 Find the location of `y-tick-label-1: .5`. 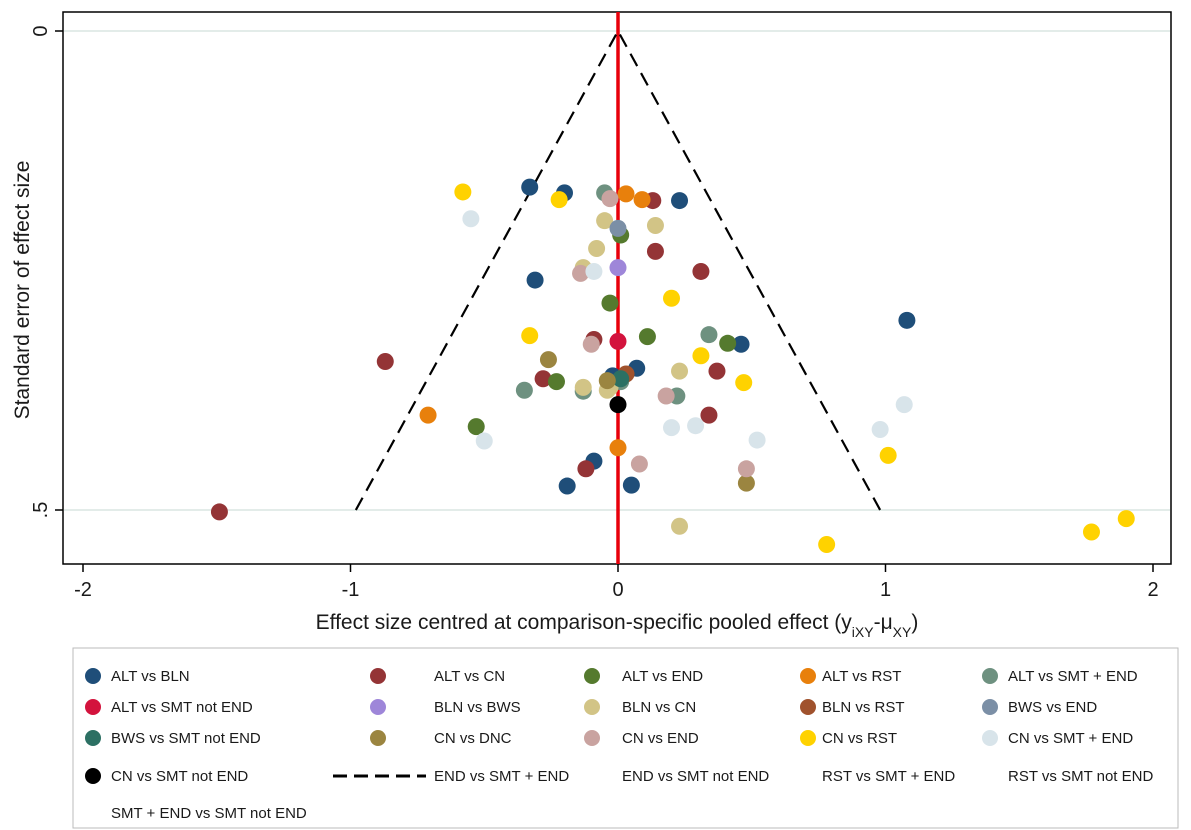

y-tick-label-1: .5 is located at coordinates (41, 510).